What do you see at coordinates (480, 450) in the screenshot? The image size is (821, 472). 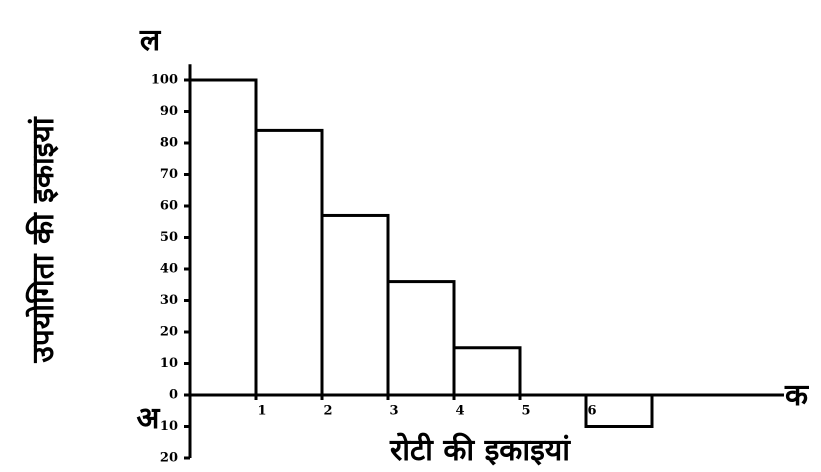 I see `x-axis-label: रोटी की इकाइयां` at bounding box center [480, 450].